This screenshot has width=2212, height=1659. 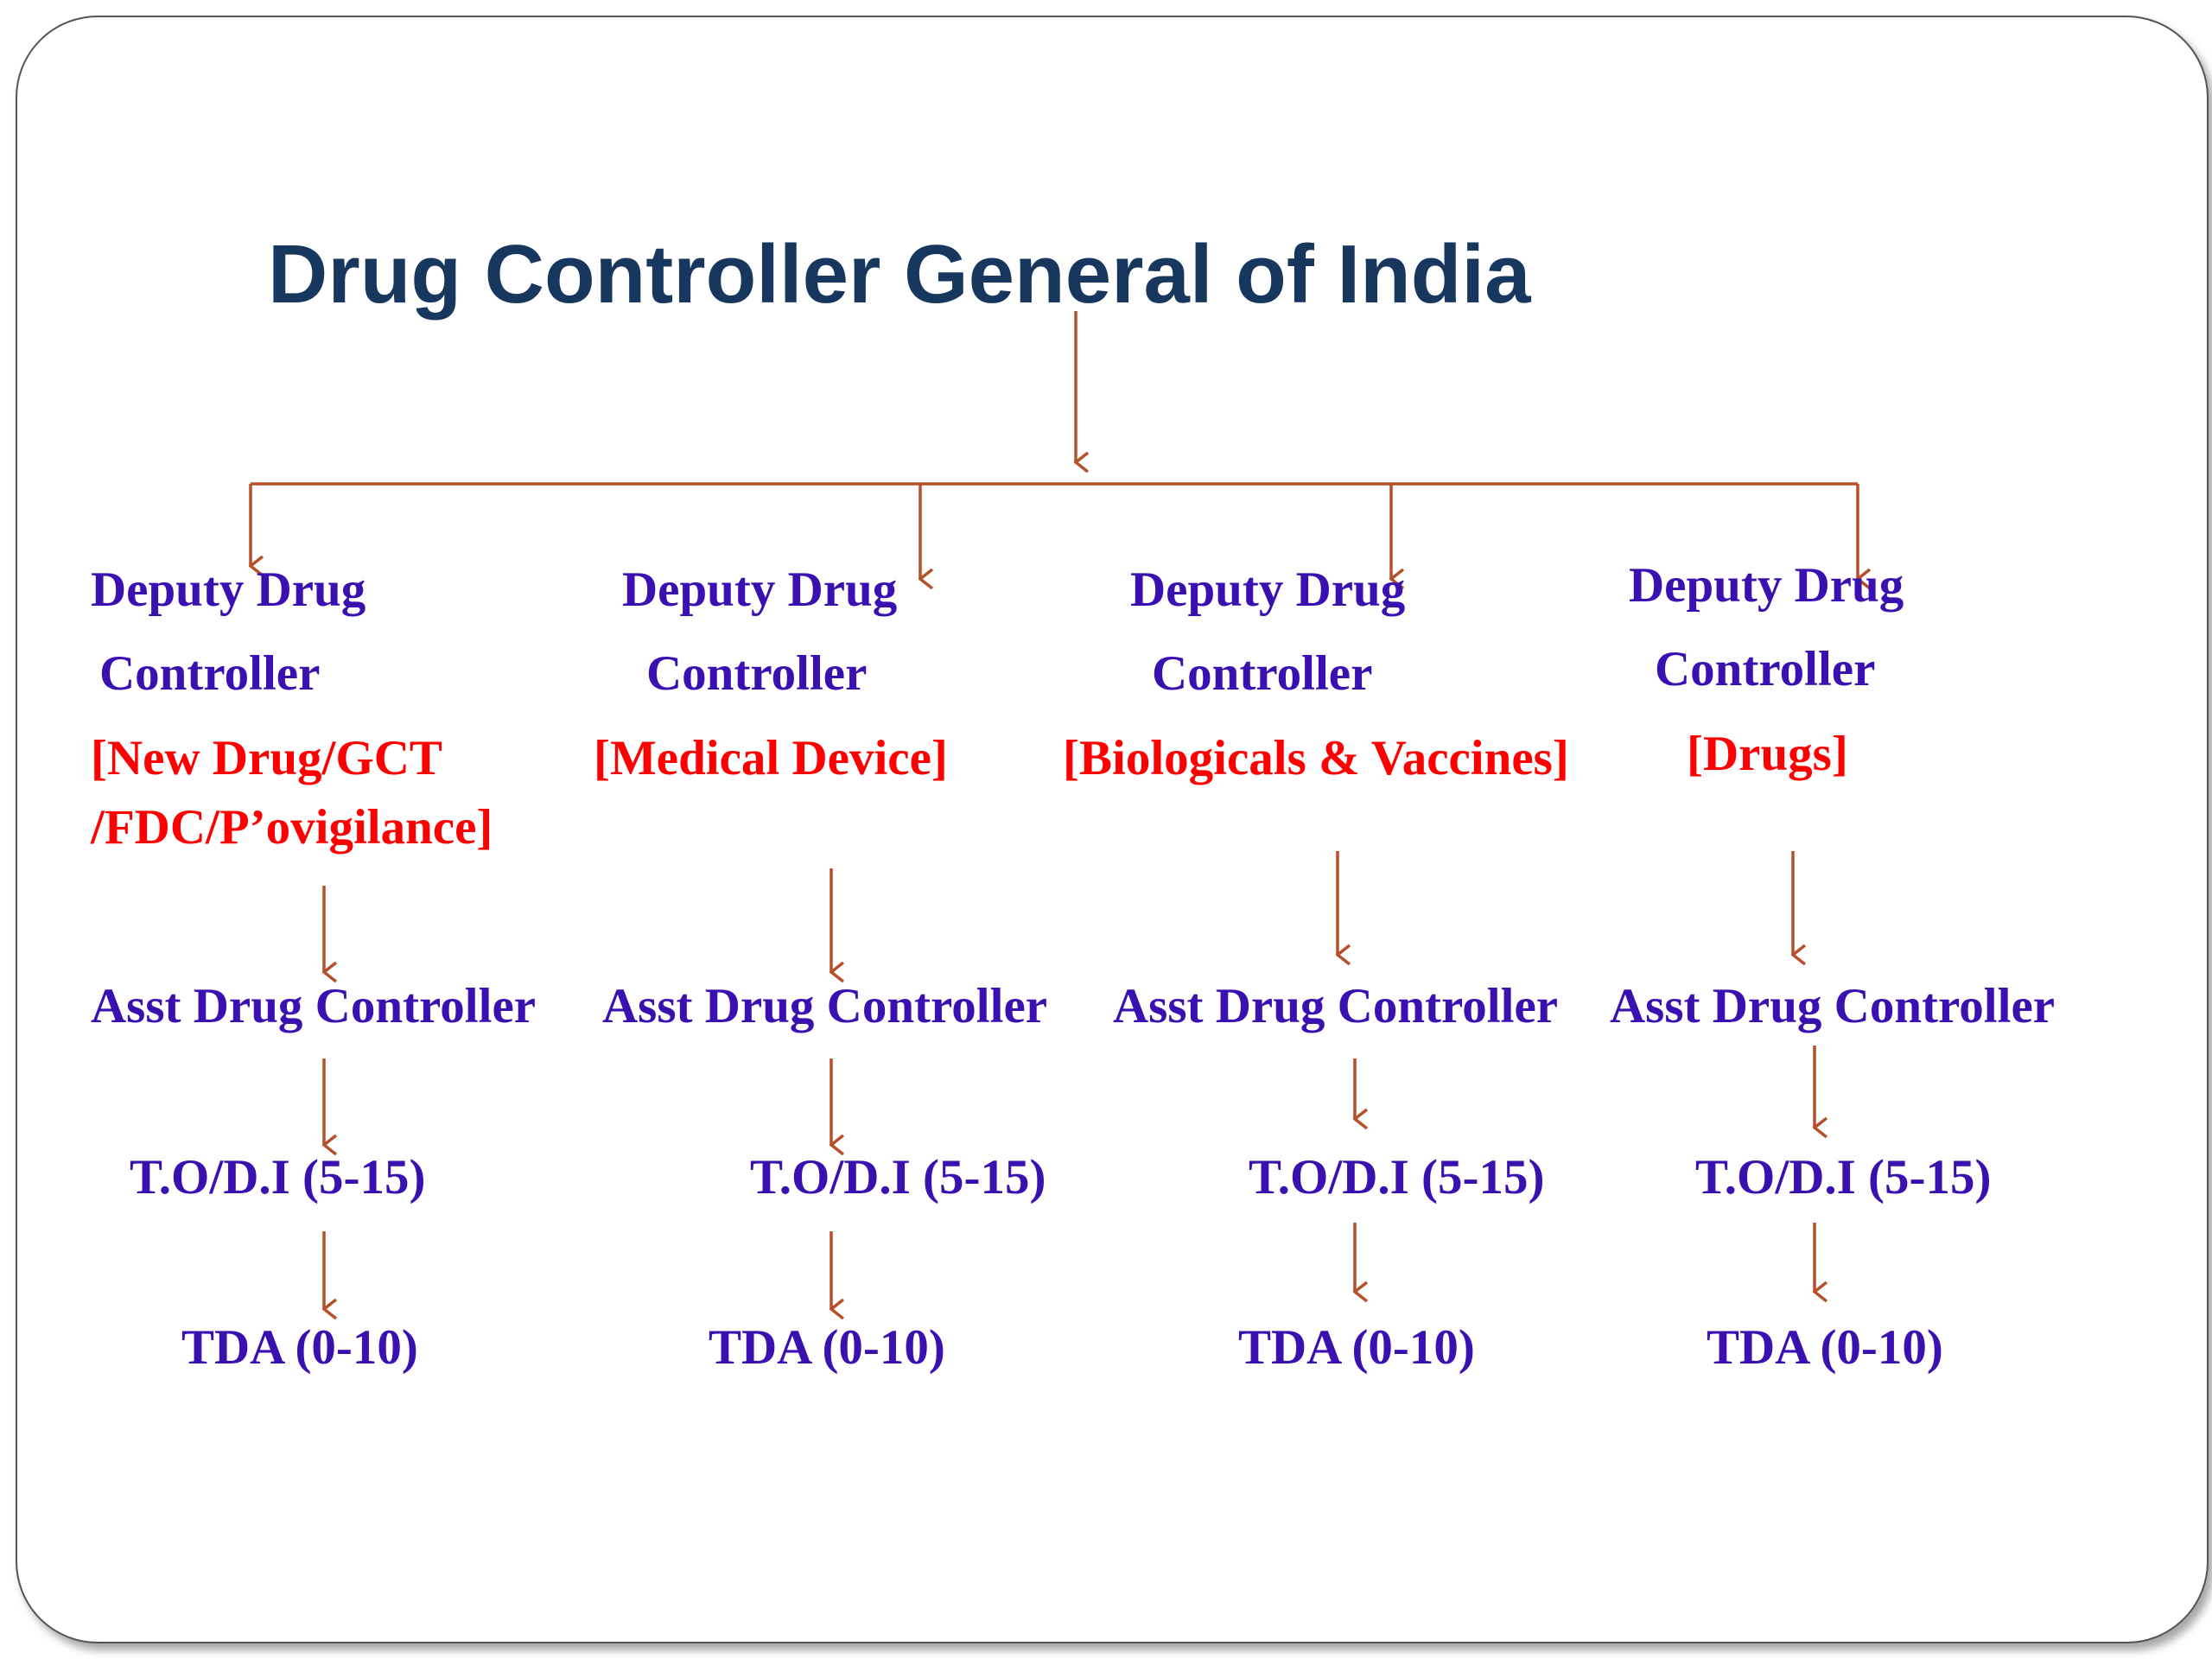 I want to click on tda-4: TDA (0-10), so click(x=1825, y=1347).